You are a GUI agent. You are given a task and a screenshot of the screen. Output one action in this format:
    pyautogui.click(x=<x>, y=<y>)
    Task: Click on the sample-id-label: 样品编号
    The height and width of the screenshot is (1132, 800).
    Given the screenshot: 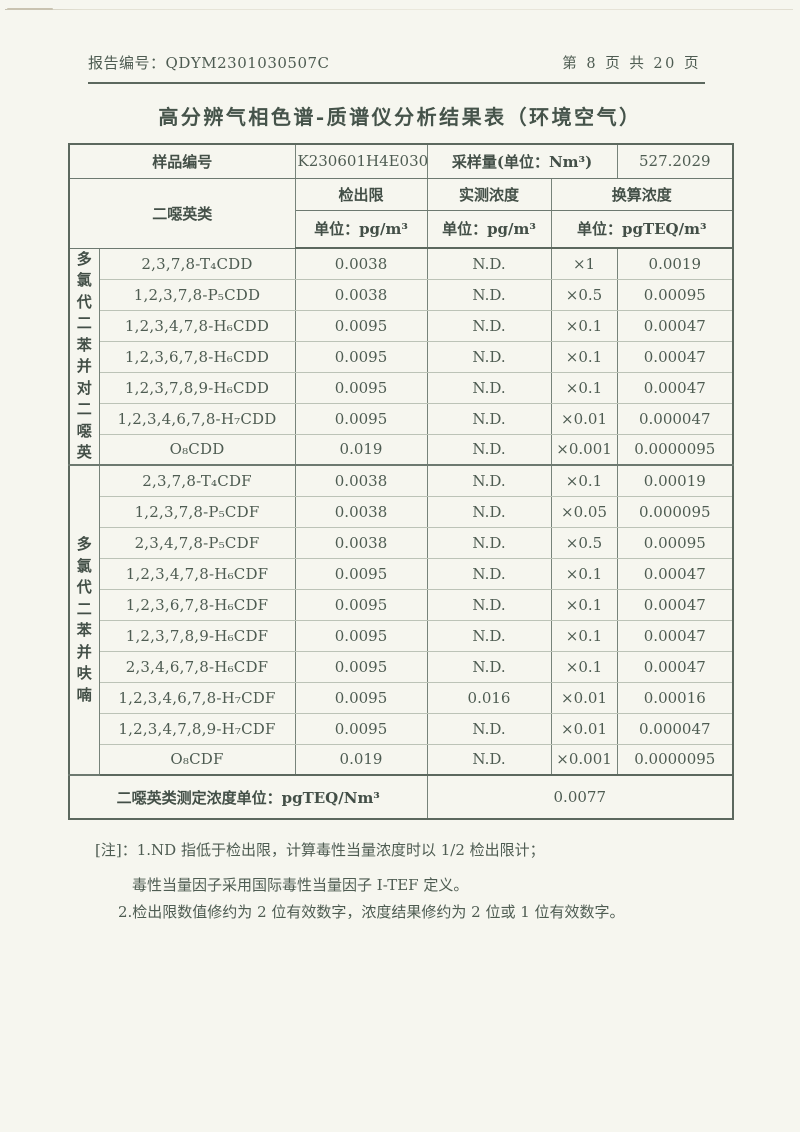 What is the action you would take?
    pyautogui.click(x=182, y=161)
    